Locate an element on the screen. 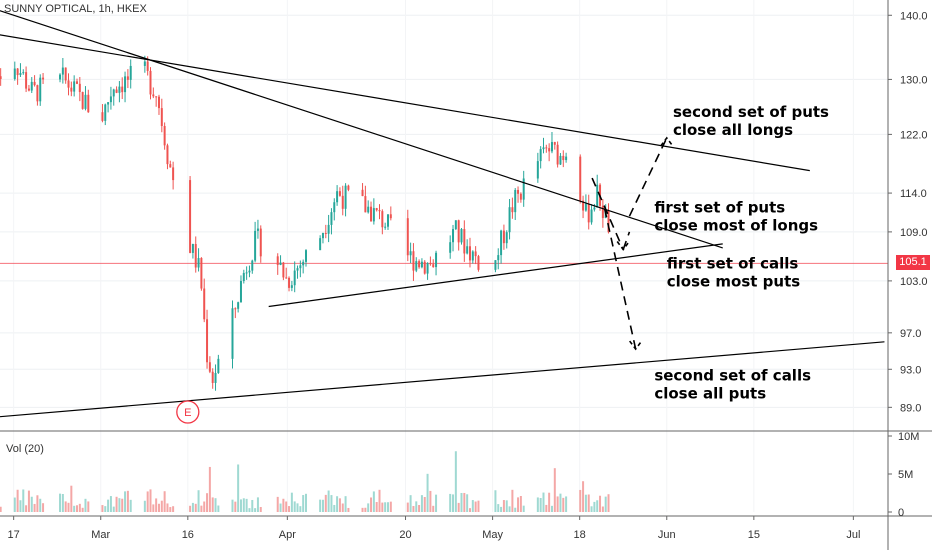  dashed-projection is located at coordinates (607, 213).